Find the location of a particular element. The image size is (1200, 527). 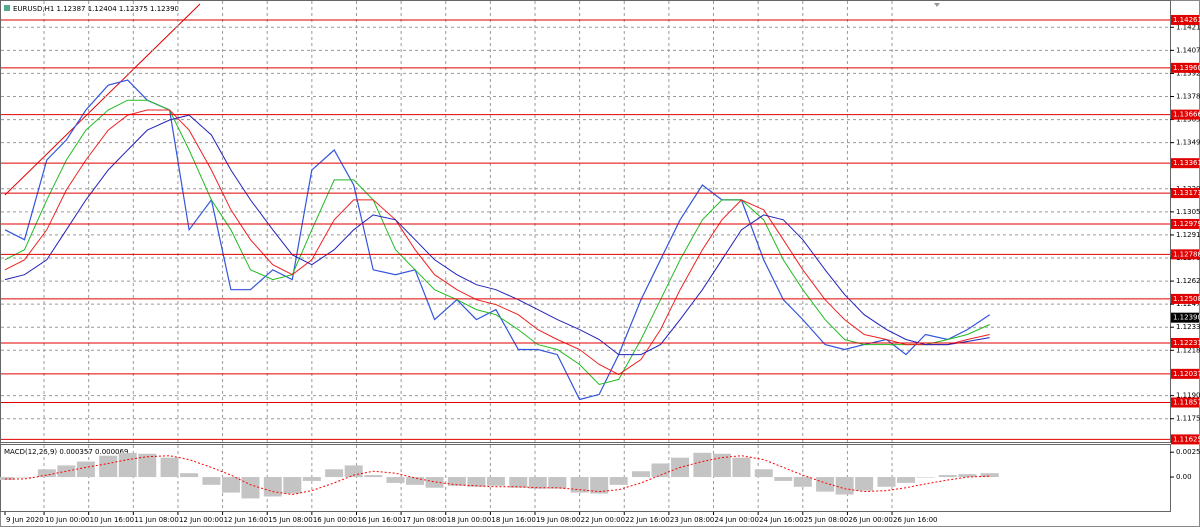

level-label: 1.13173 is located at coordinates (1186, 193).